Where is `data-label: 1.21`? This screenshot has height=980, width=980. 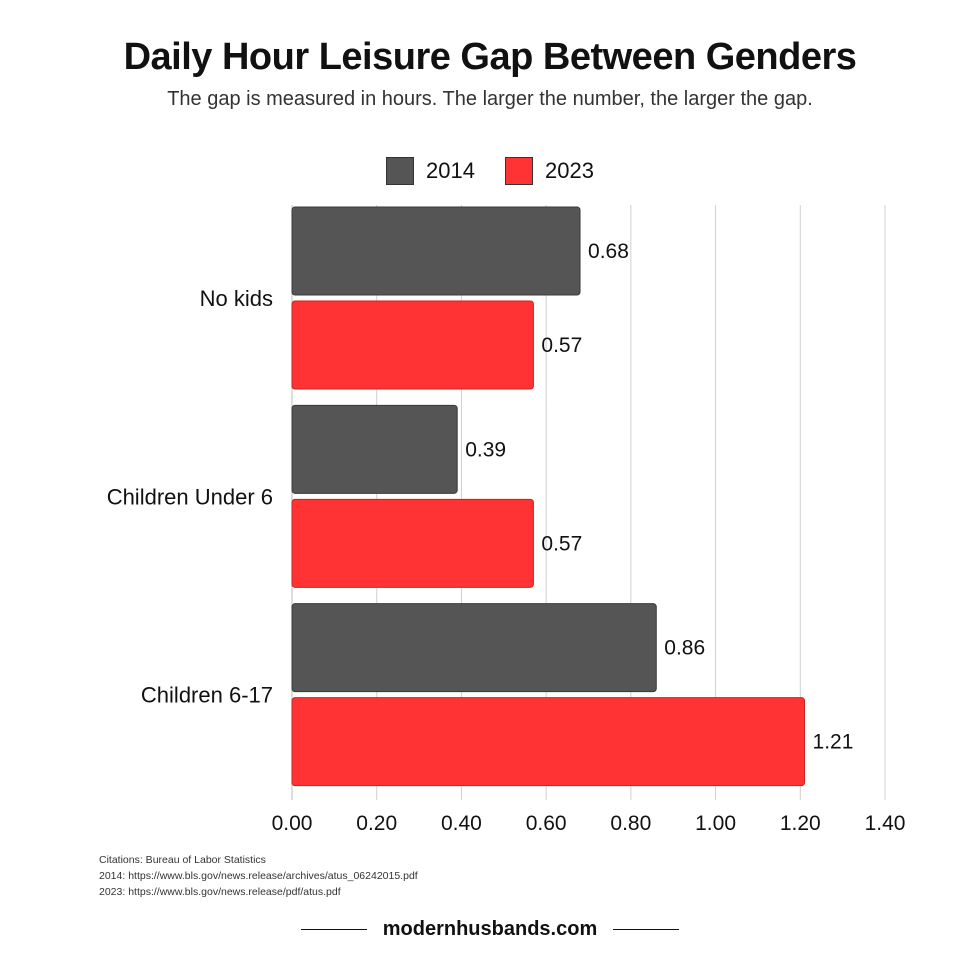
data-label: 1.21 is located at coordinates (833, 742).